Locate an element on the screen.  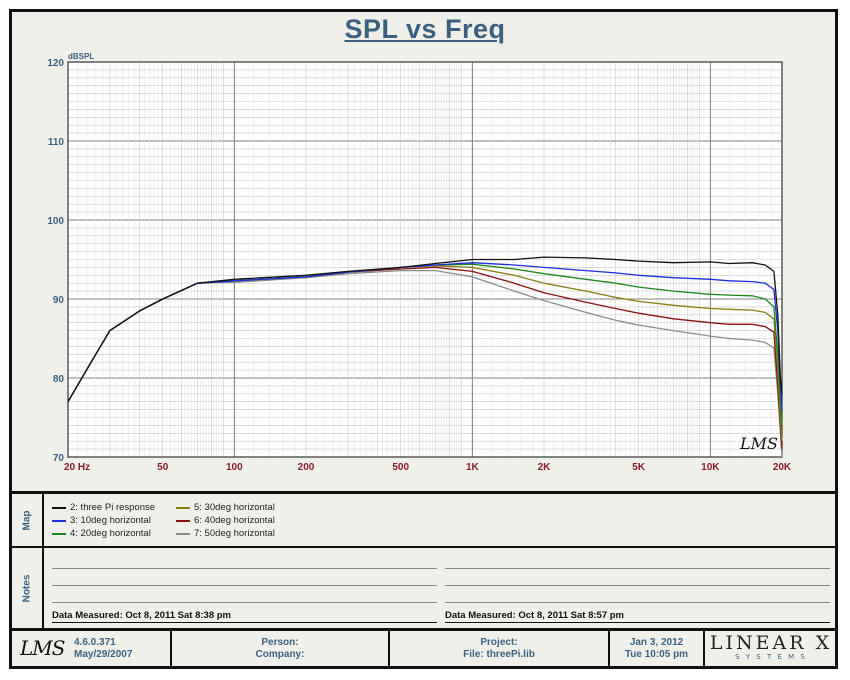
x-tick-label: 20K is located at coordinates (782, 467).